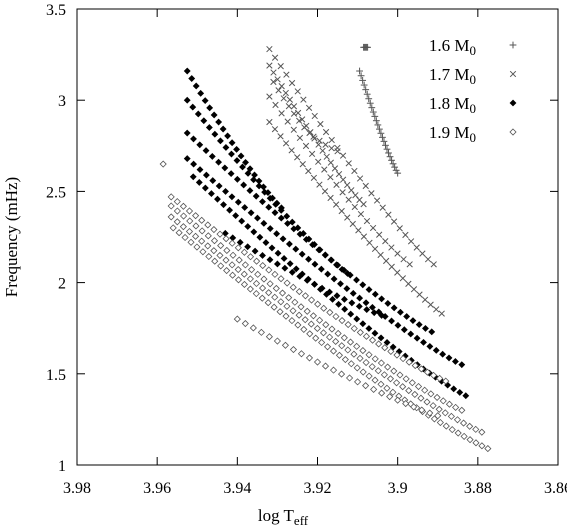 The height and width of the screenshot is (526, 567). Describe the element at coordinates (157, 488) in the screenshot. I see `x-tick-label: 3.96` at that location.